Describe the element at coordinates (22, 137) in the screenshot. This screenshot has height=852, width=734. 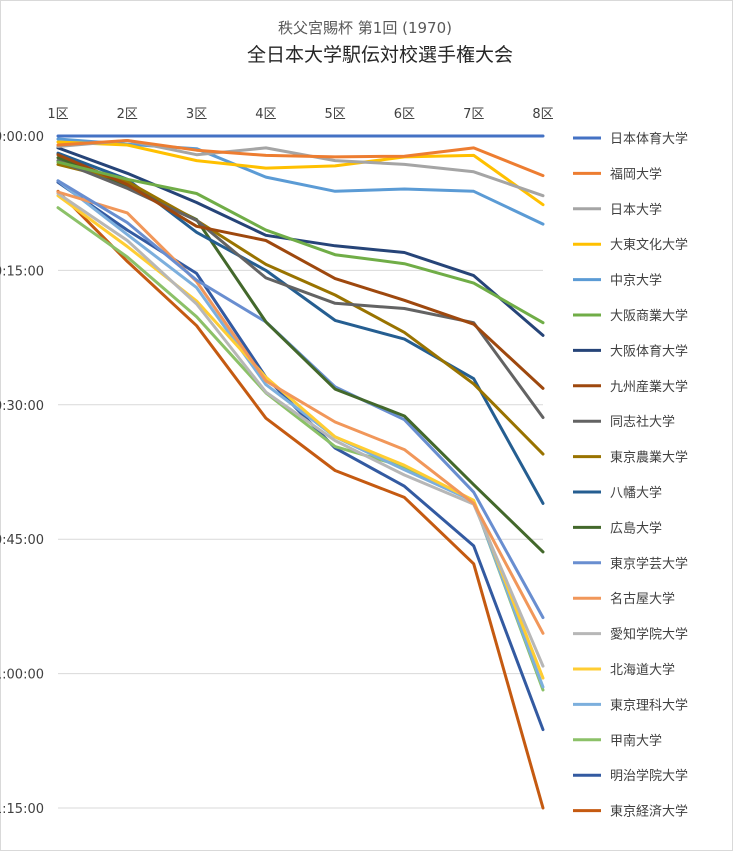
I see `y-tick-label: 0:00:00` at that location.